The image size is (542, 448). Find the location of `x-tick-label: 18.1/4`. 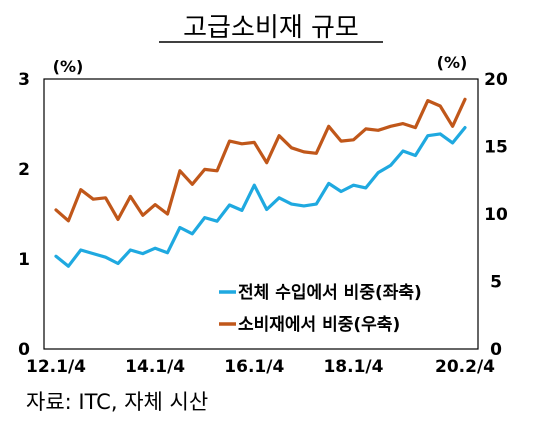

x-tick-label: 18.1/4 is located at coordinates (353, 367).